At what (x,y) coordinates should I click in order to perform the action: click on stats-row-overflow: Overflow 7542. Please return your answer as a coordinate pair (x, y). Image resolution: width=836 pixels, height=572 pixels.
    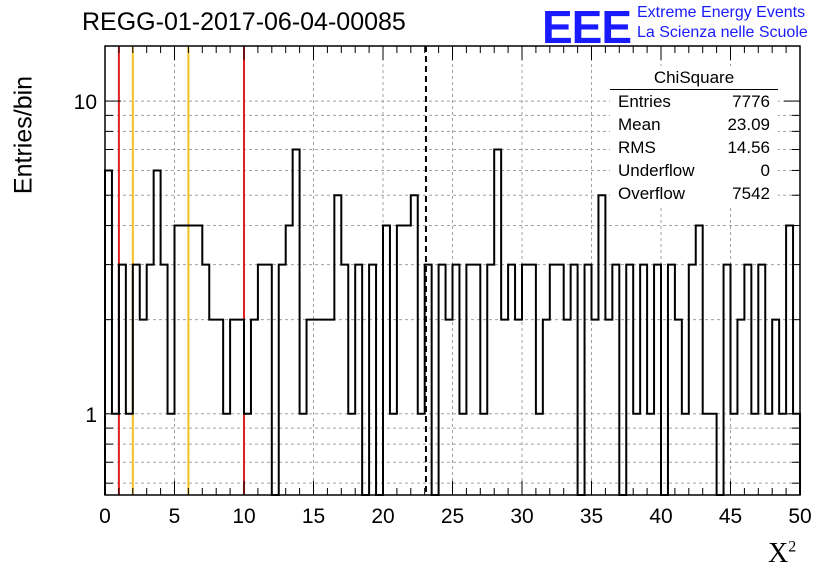
    Looking at the image, I should click on (694, 195).